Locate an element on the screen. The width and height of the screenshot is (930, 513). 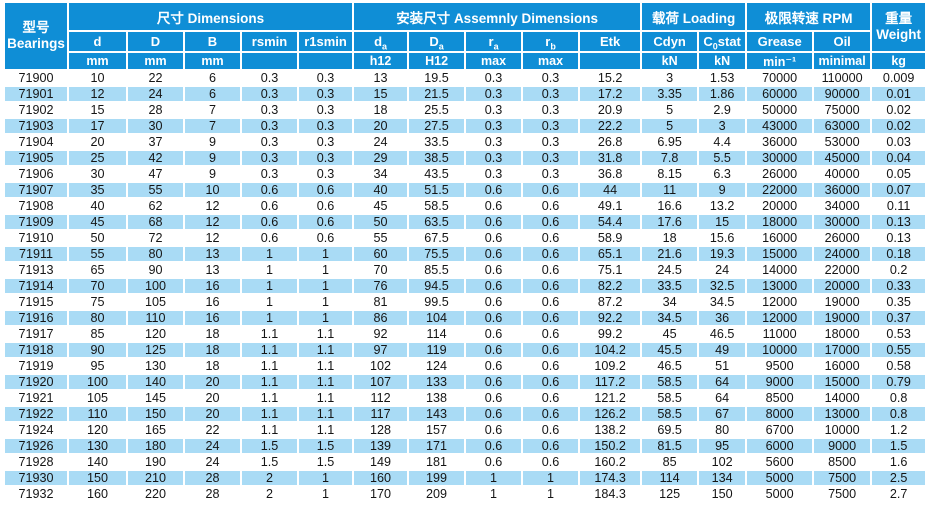
value-cell: 30000 is located at coordinates (780, 158).